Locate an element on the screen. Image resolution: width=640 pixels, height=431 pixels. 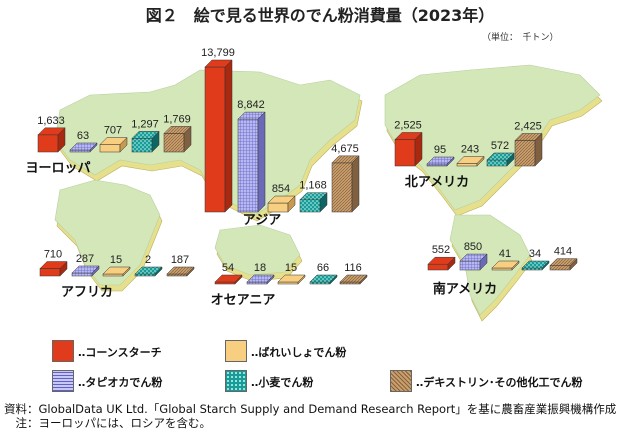
data-label: 13,799 is located at coordinates (218, 53).